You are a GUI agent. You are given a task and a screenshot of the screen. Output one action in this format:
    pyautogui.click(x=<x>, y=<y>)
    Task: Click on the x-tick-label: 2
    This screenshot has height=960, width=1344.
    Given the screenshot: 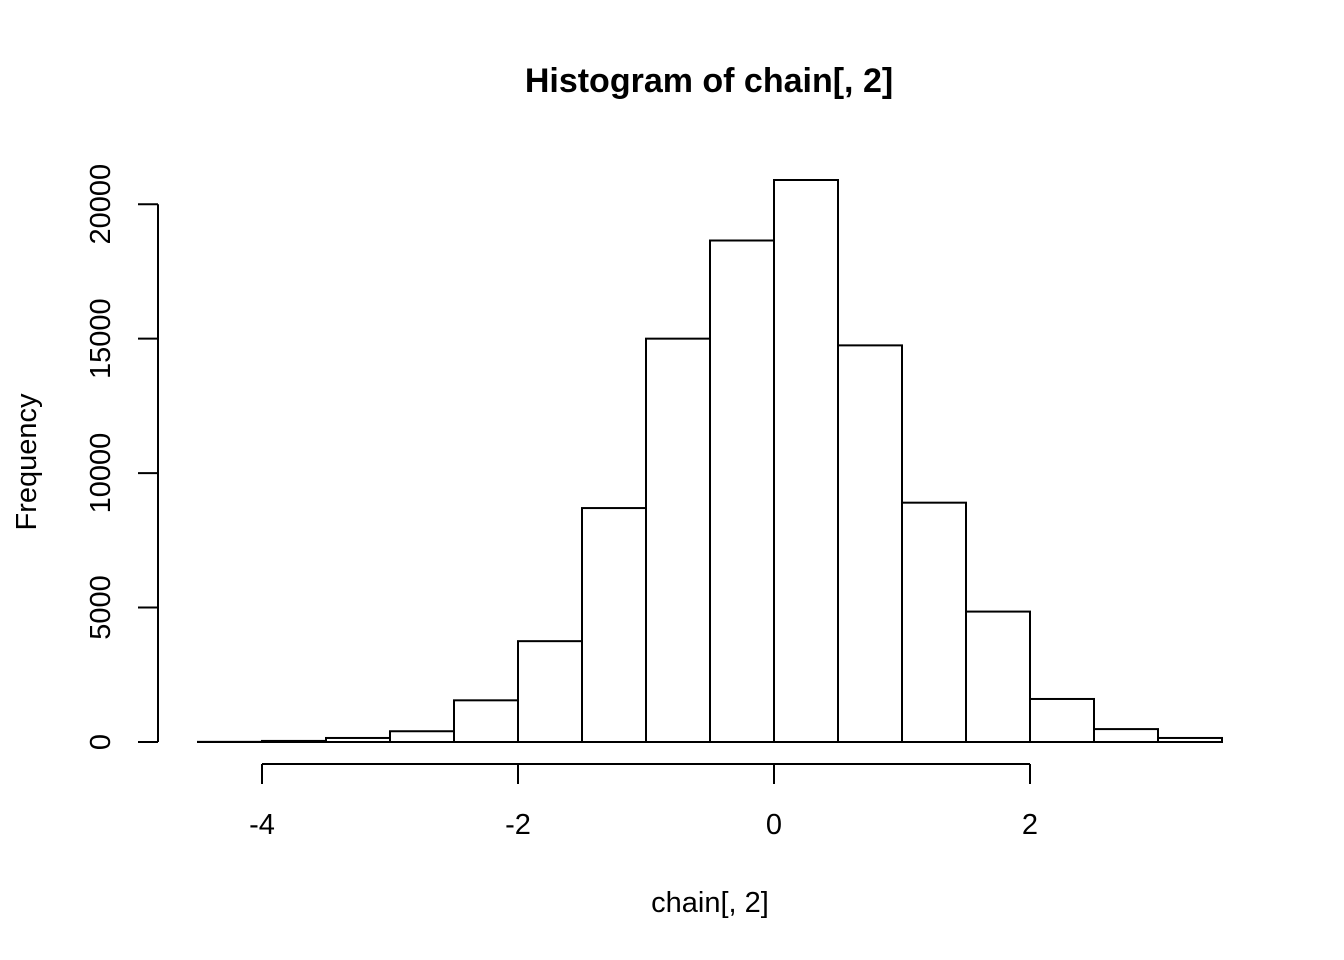 What is the action you would take?
    pyautogui.click(x=1030, y=825)
    